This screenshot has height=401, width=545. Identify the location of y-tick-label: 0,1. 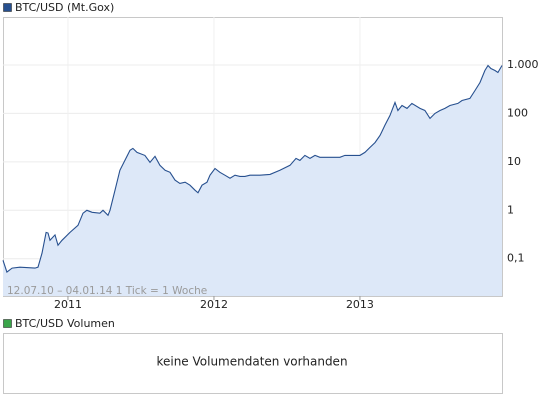
(516, 258).